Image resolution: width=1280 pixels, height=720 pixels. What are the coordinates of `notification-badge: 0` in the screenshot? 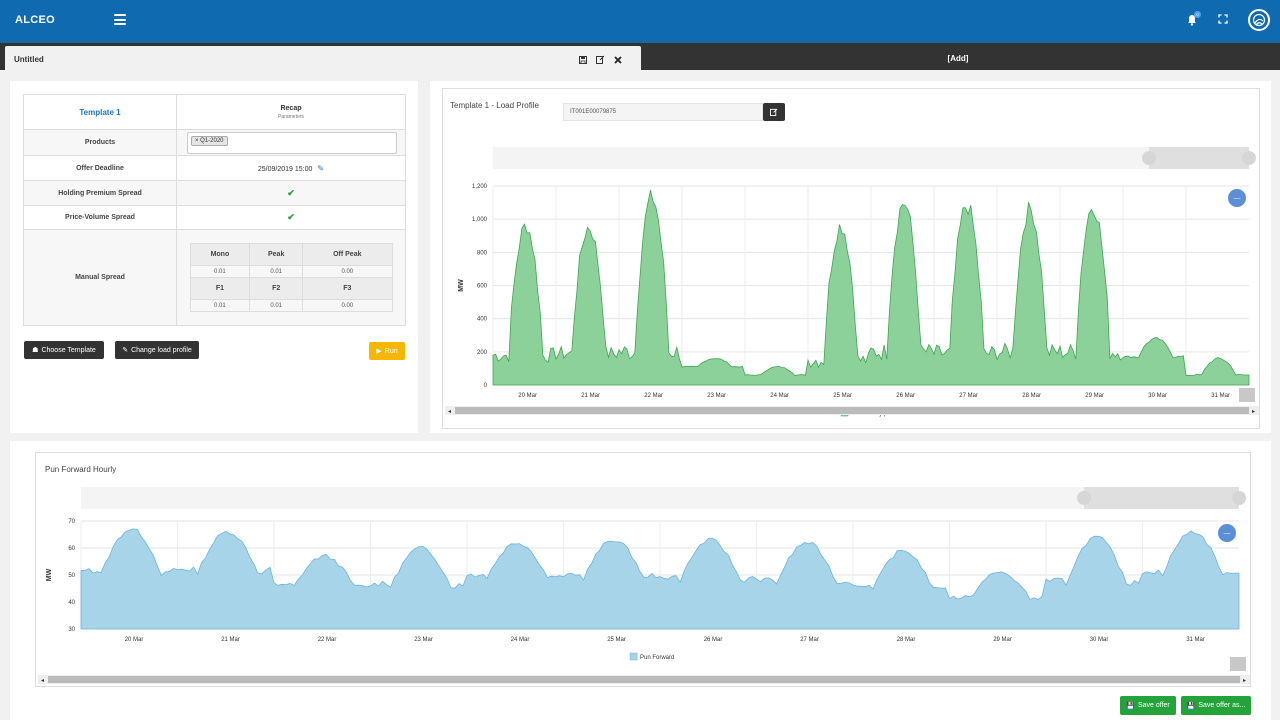 It's located at (1197, 14).